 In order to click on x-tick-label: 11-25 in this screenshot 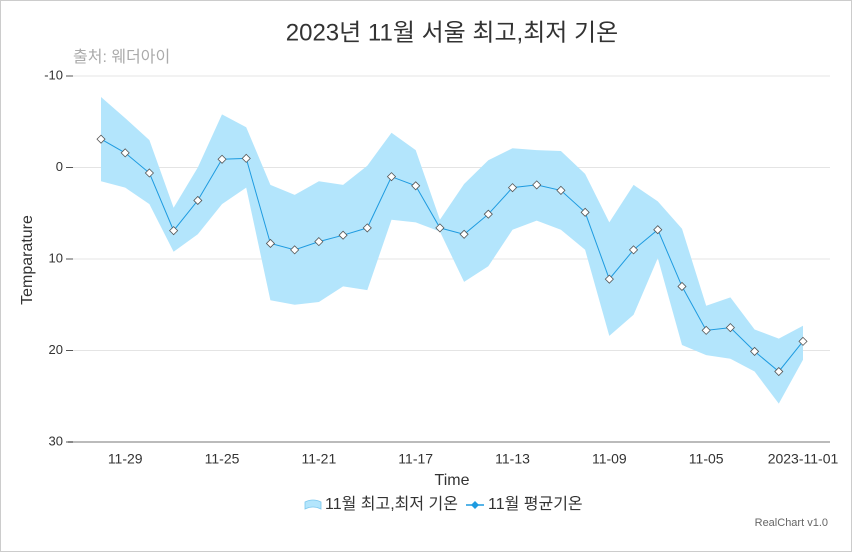, I will do `click(222, 459)`.